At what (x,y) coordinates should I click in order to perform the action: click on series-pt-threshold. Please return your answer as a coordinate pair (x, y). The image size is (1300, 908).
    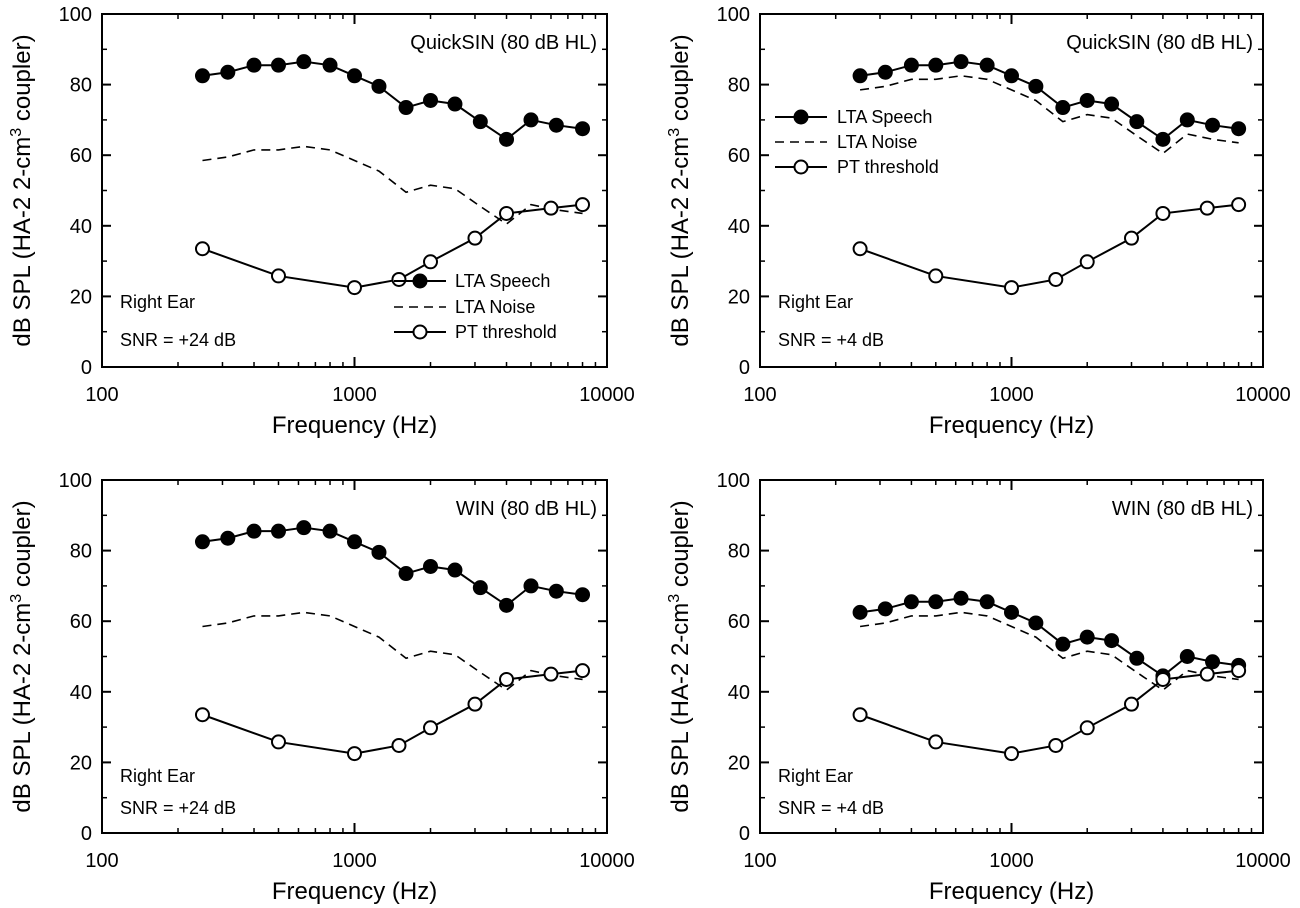
    Looking at the image, I should click on (1049, 246).